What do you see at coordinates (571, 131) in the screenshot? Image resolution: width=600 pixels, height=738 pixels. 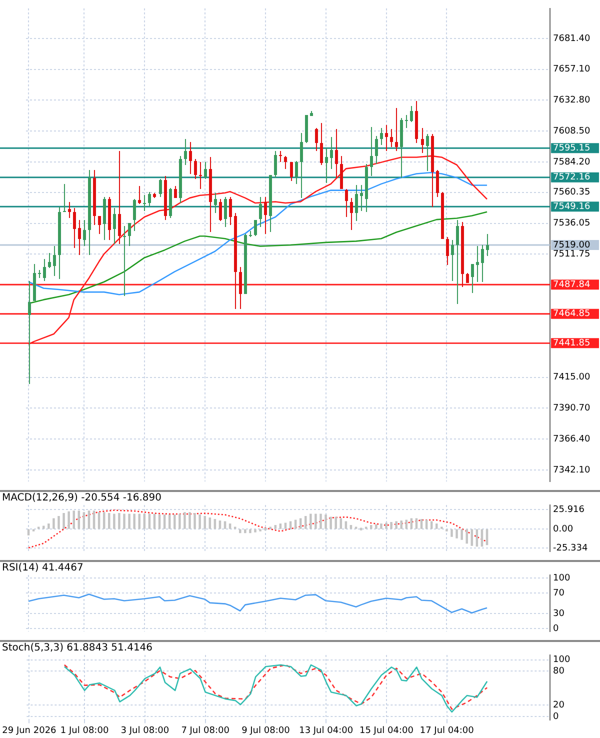 I see `y-tick-label: 7608.50` at bounding box center [571, 131].